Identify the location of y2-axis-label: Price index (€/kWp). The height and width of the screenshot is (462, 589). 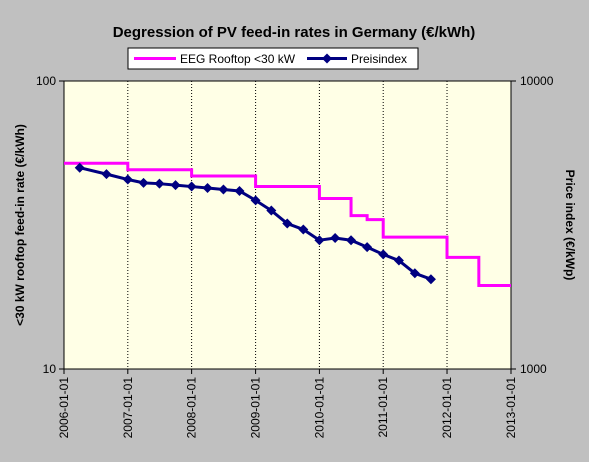
(570, 225).